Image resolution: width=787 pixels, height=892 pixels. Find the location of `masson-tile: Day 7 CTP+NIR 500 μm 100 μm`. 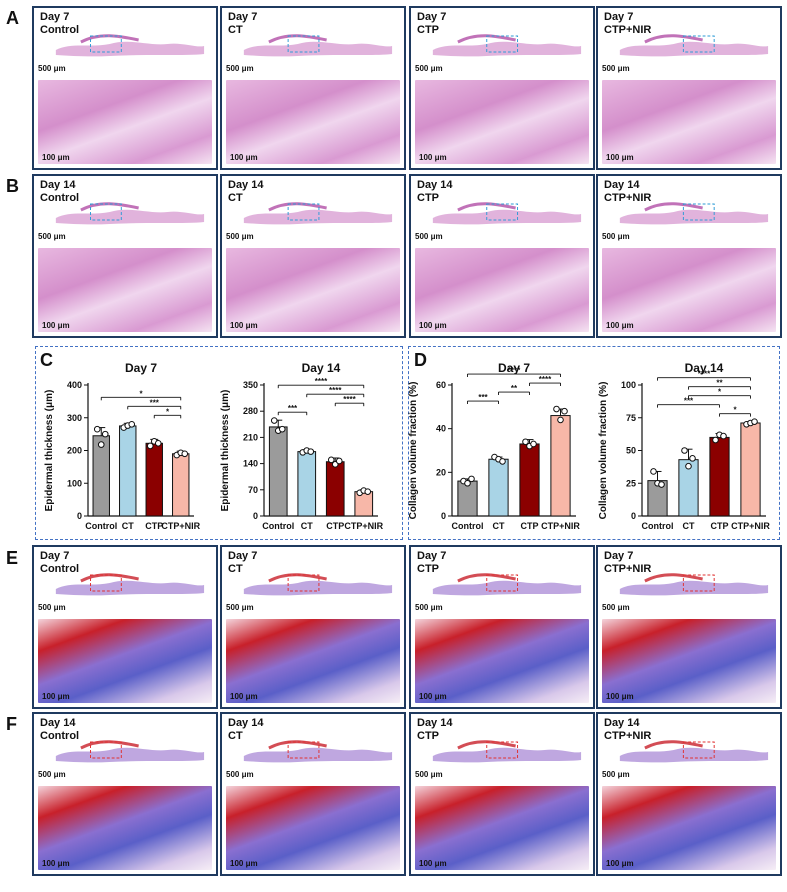

masson-tile: Day 7 CTP+NIR 500 μm 100 μm is located at coordinates (689, 627).